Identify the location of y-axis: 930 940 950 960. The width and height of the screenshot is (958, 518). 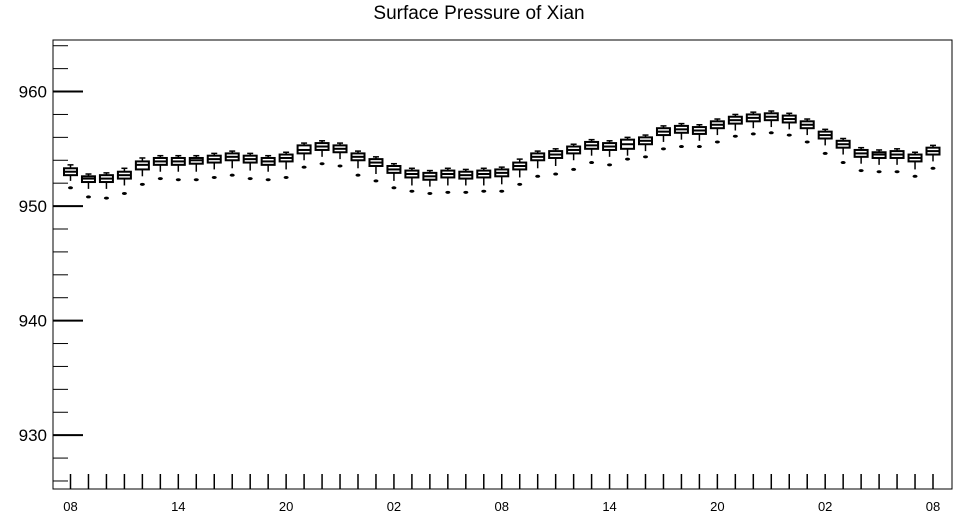
(51, 263).